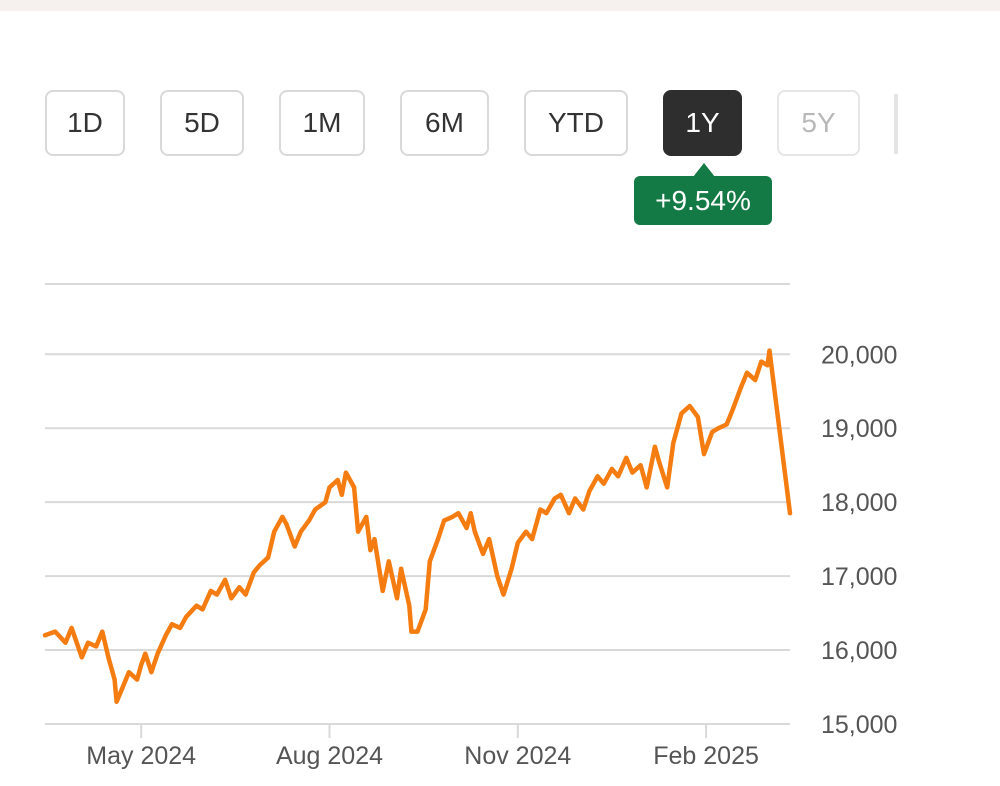 This screenshot has height=786, width=1000. I want to click on y-tick-label: 18,000, so click(859, 503).